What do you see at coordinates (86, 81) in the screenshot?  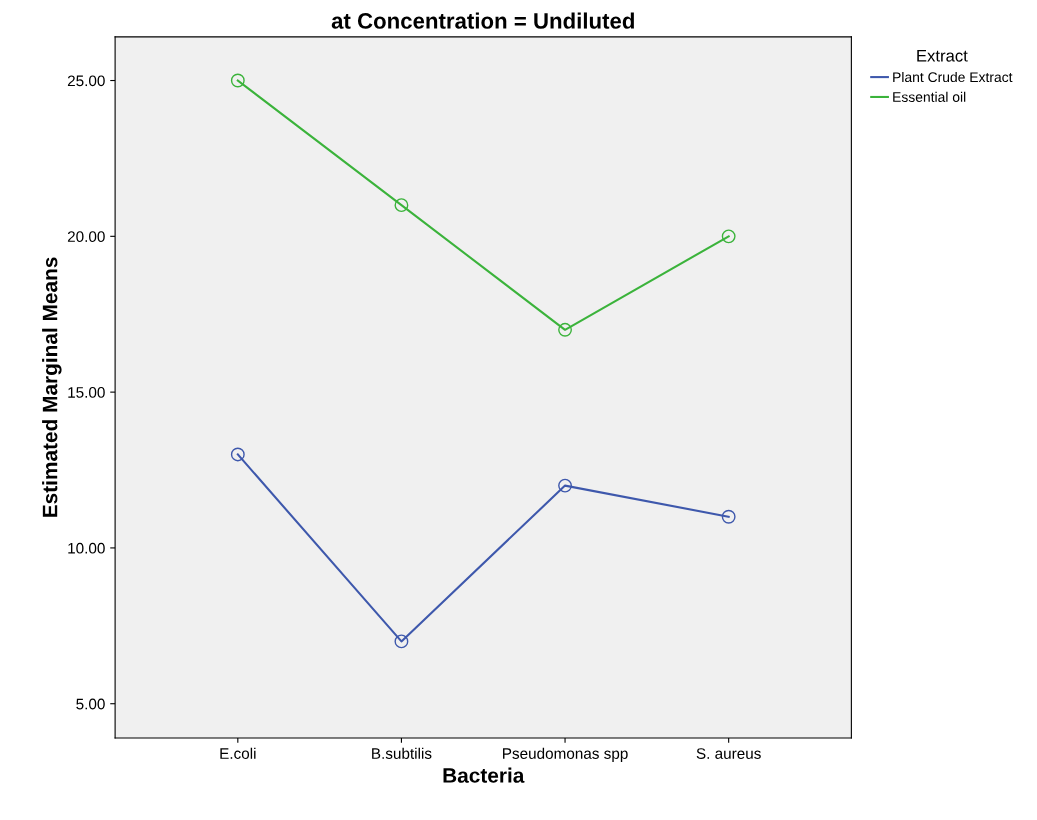 I see `y-tick-label: 25.00` at bounding box center [86, 81].